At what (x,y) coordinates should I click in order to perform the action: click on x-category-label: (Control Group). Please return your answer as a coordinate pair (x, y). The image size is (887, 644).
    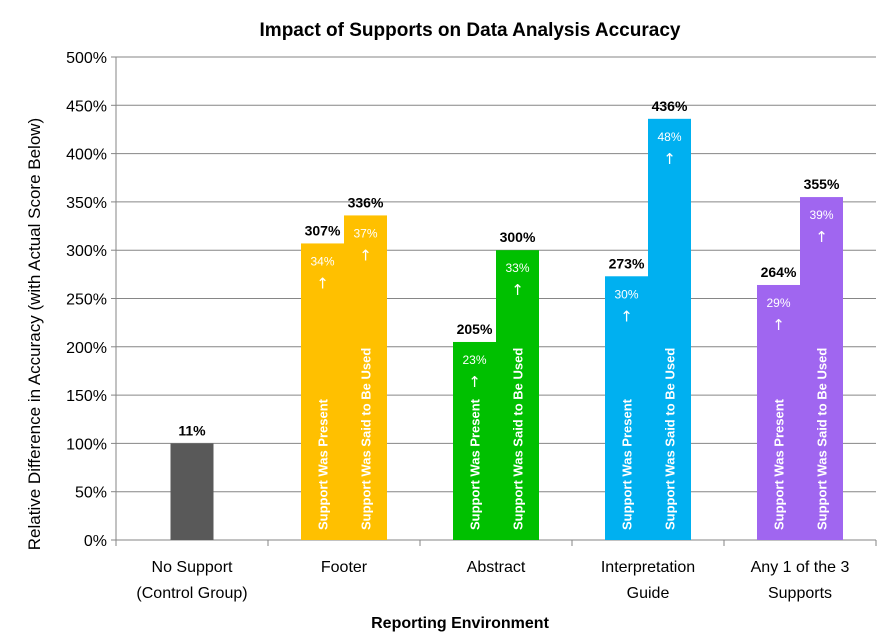
    Looking at the image, I should click on (191, 593).